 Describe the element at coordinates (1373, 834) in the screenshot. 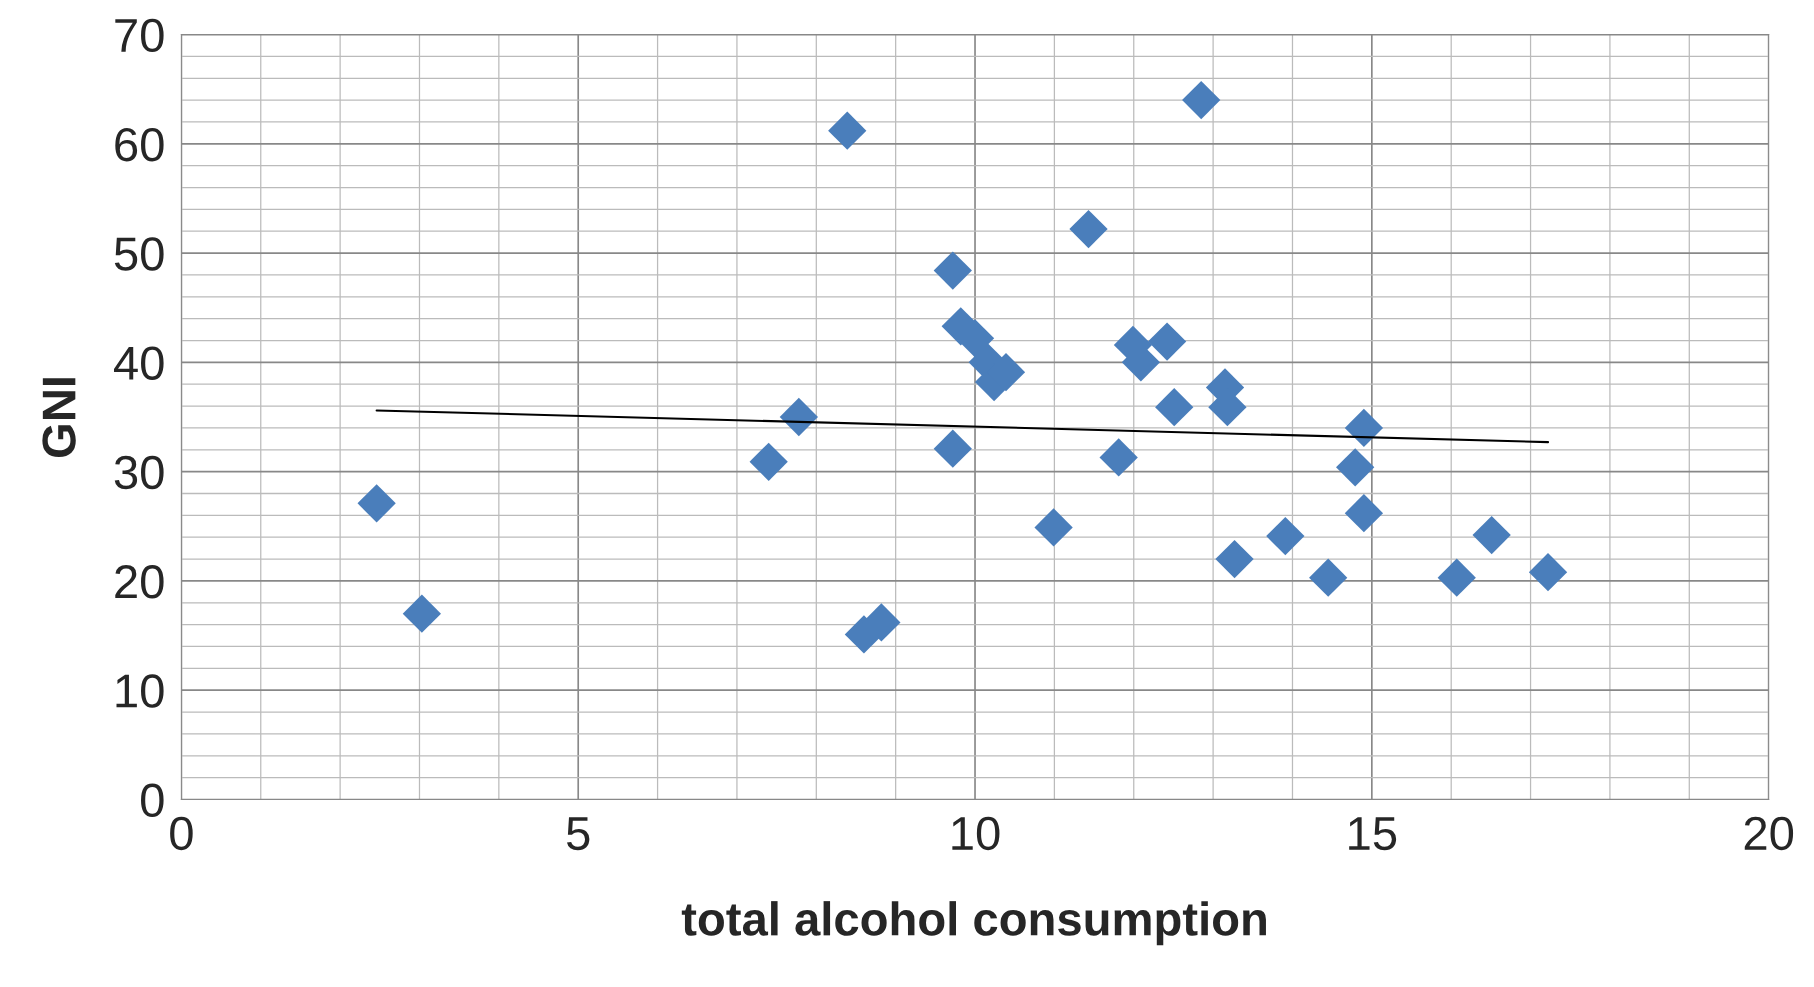

I see `x-tick-label: 15` at that location.